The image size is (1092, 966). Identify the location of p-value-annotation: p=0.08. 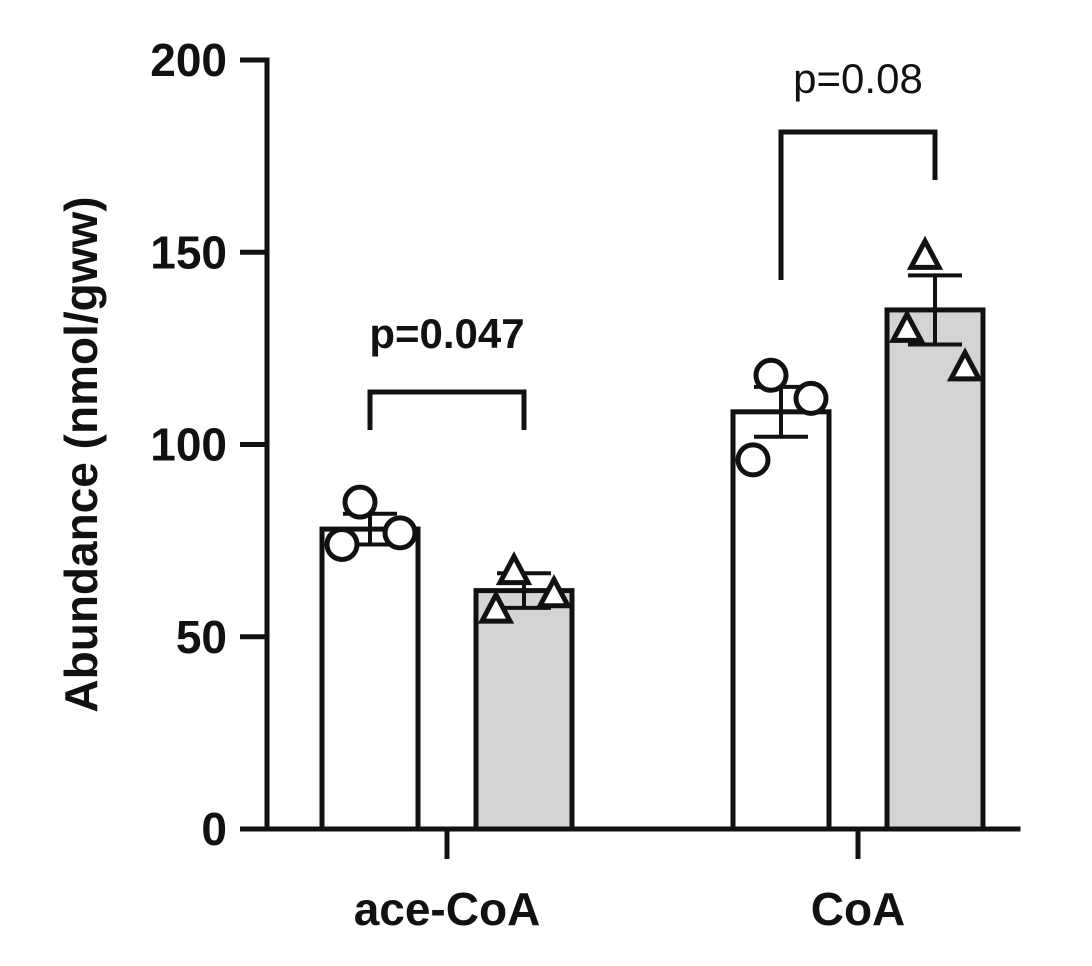
(858, 78).